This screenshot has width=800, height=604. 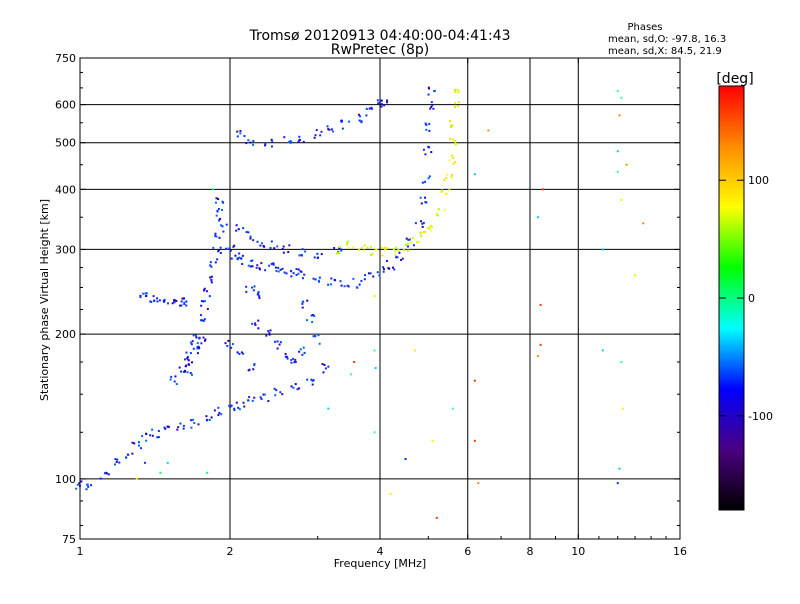 I want to click on x-tick-label: 4, so click(x=380, y=551).